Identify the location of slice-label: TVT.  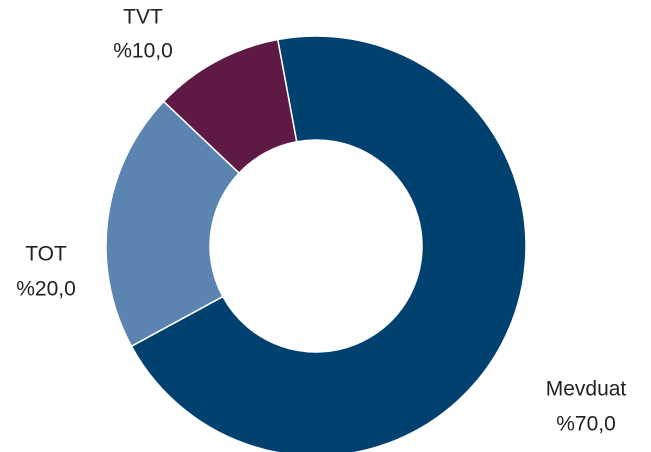
(143, 17).